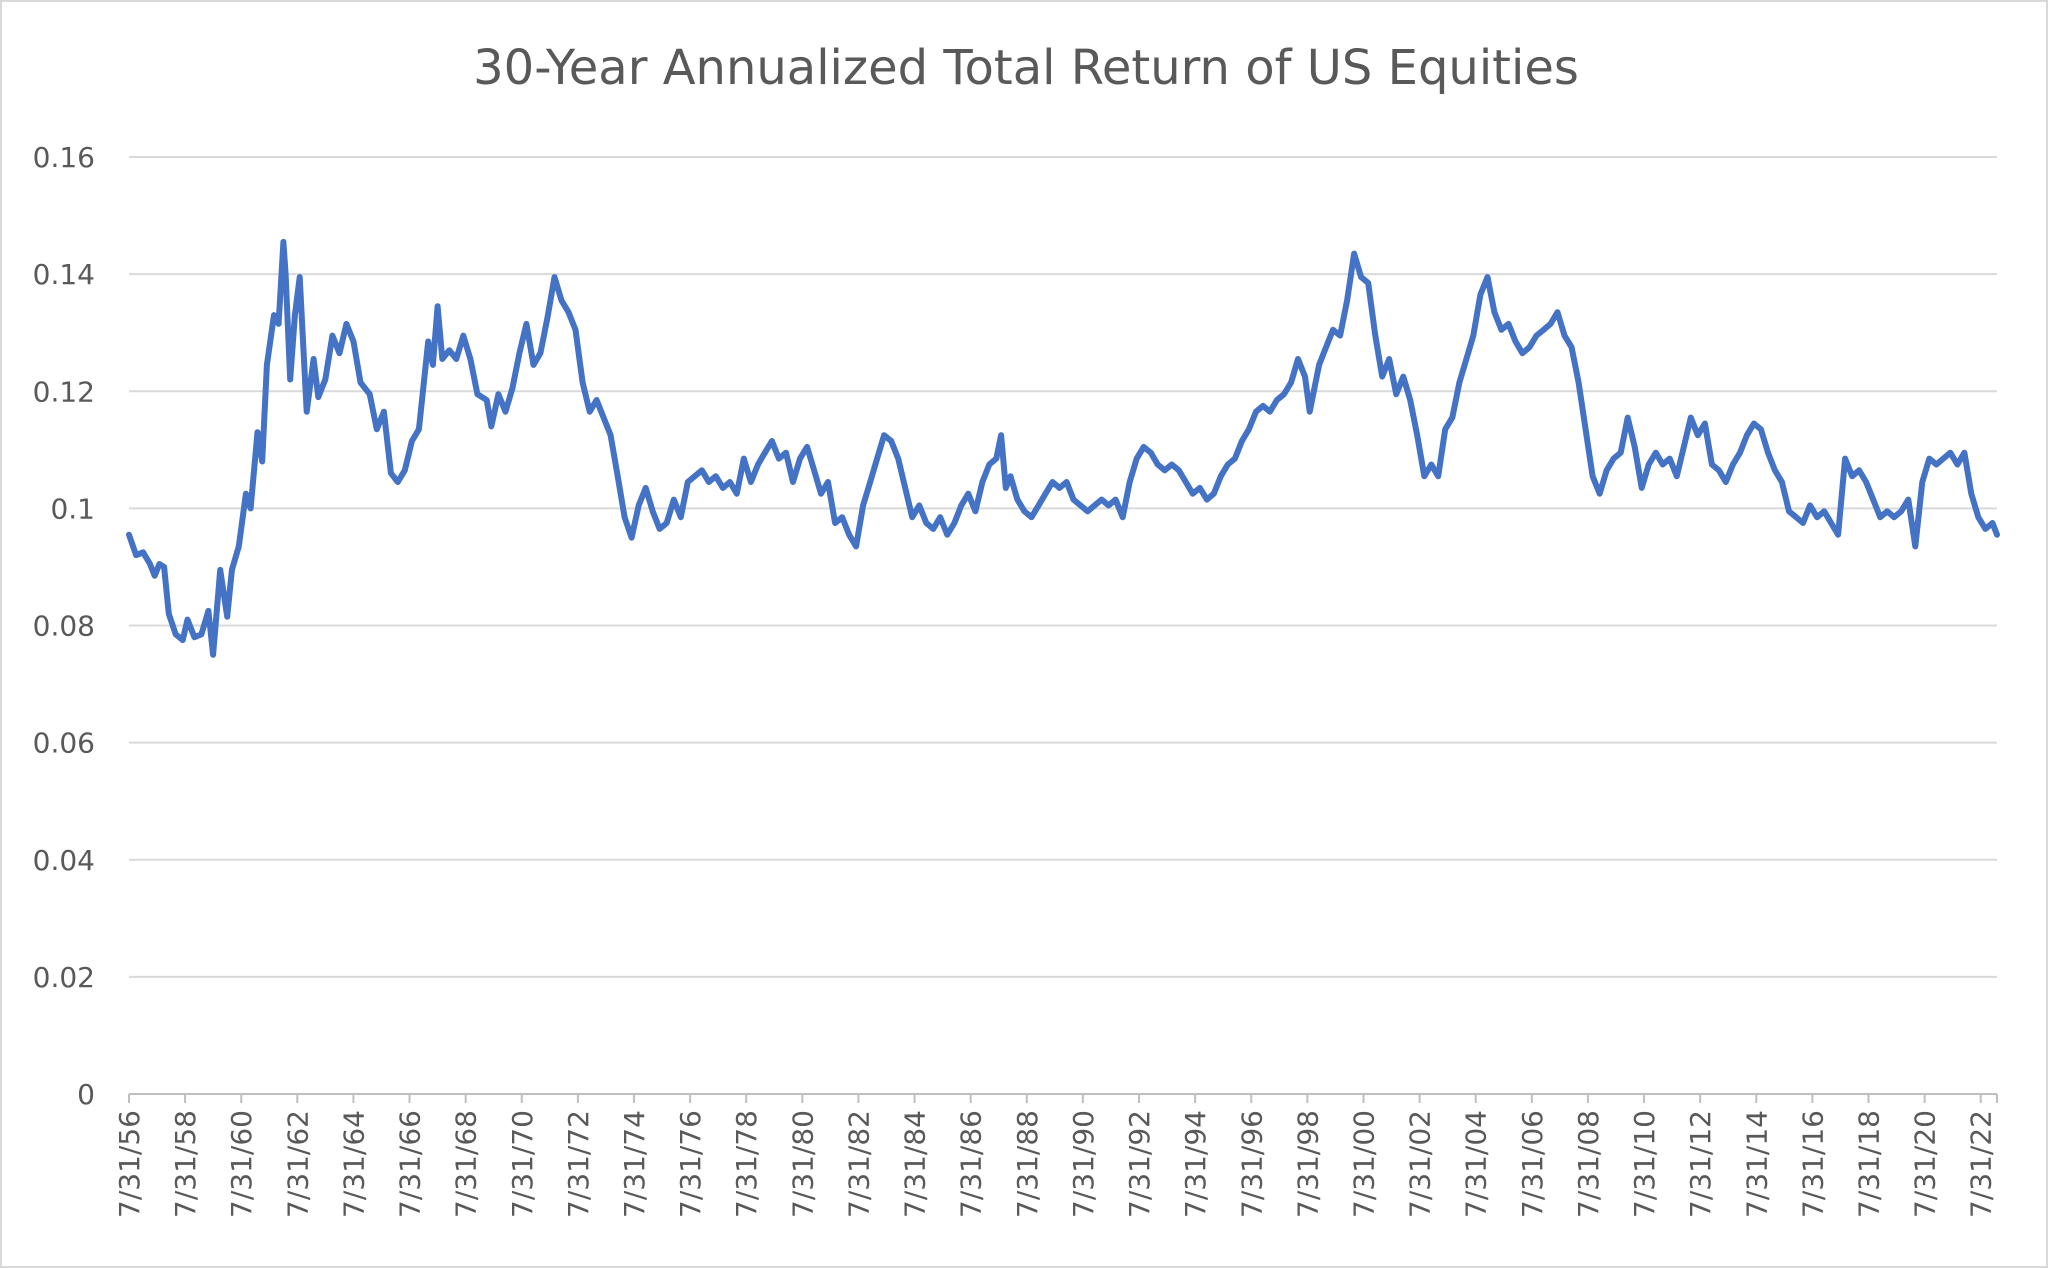 The image size is (2048, 1268). What do you see at coordinates (64, 274) in the screenshot?
I see `y-tick-label: 0.14` at bounding box center [64, 274].